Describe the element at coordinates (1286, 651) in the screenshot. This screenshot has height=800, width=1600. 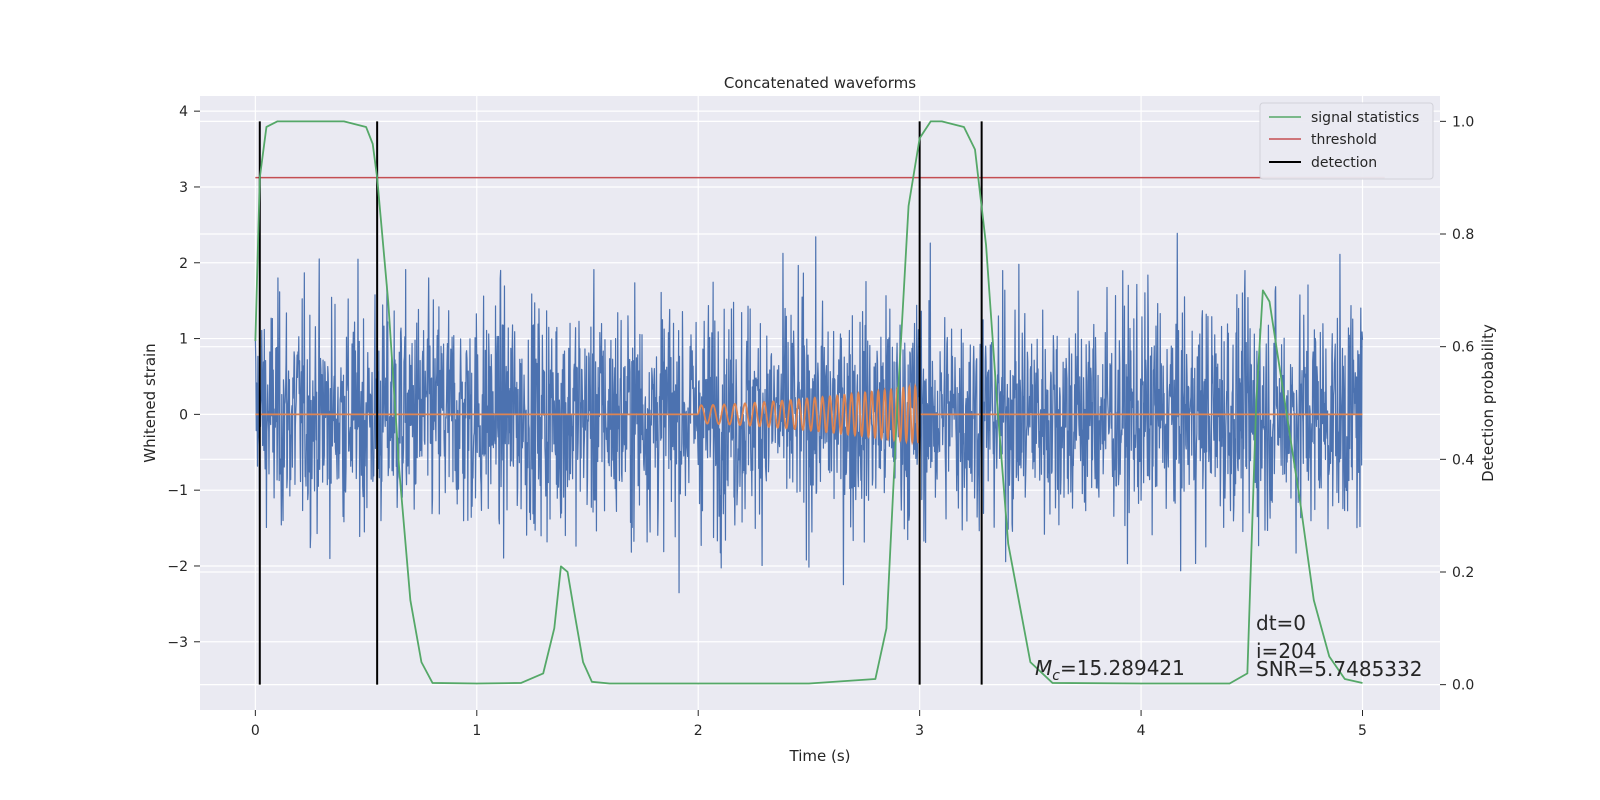
I see `index-annotation: i=204` at that location.